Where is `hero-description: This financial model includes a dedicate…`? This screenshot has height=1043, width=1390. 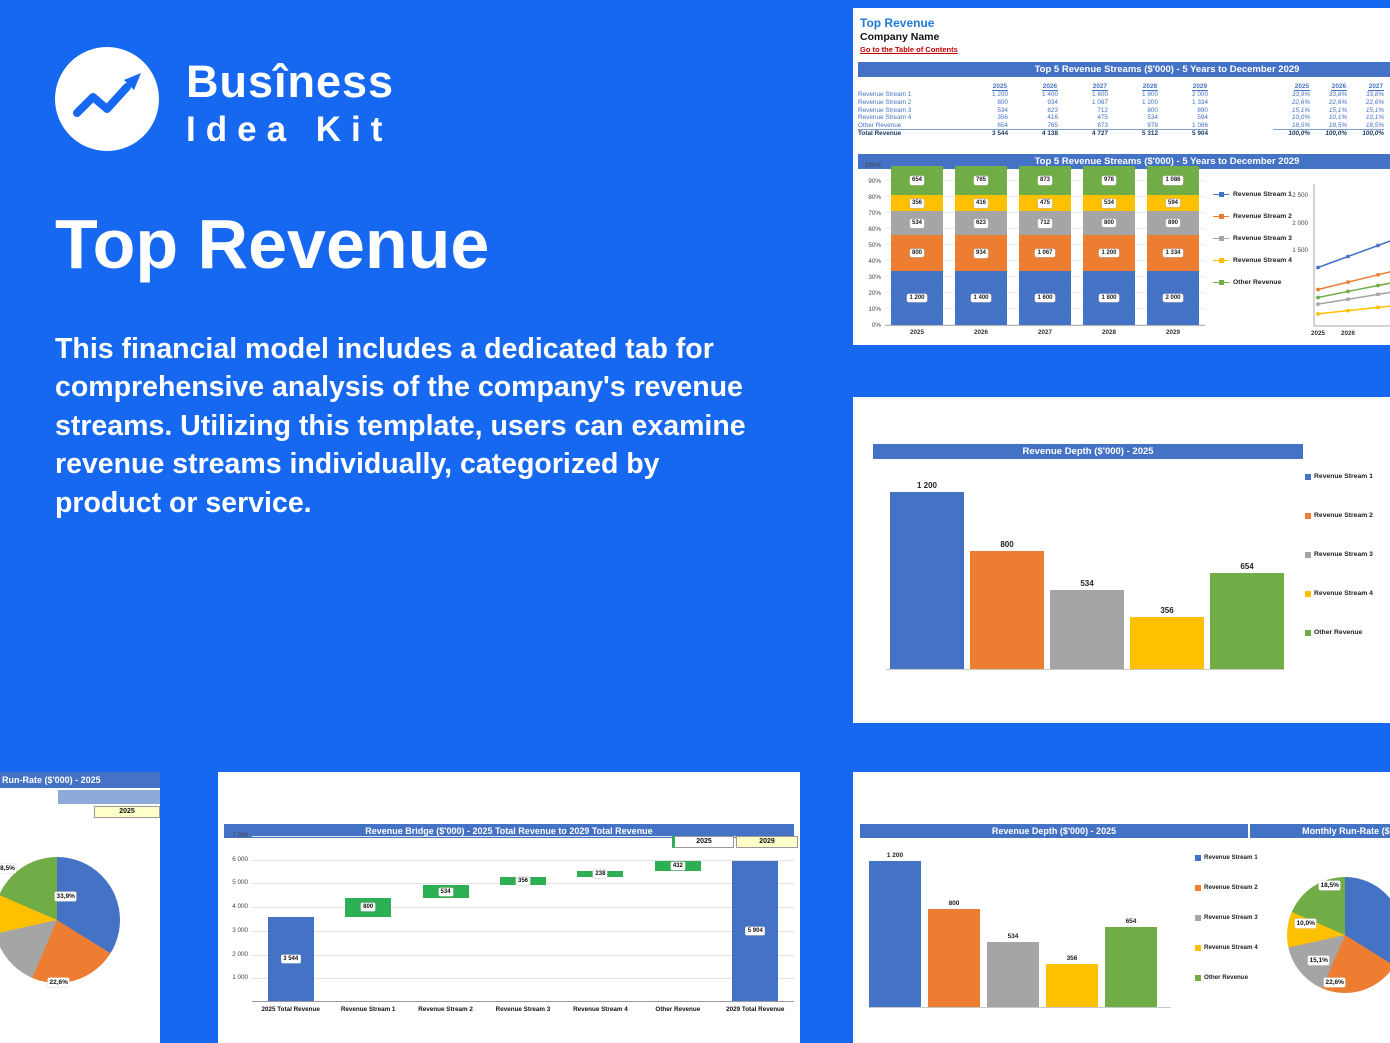 hero-description: This financial model includes a dedicate… is located at coordinates (400, 426).